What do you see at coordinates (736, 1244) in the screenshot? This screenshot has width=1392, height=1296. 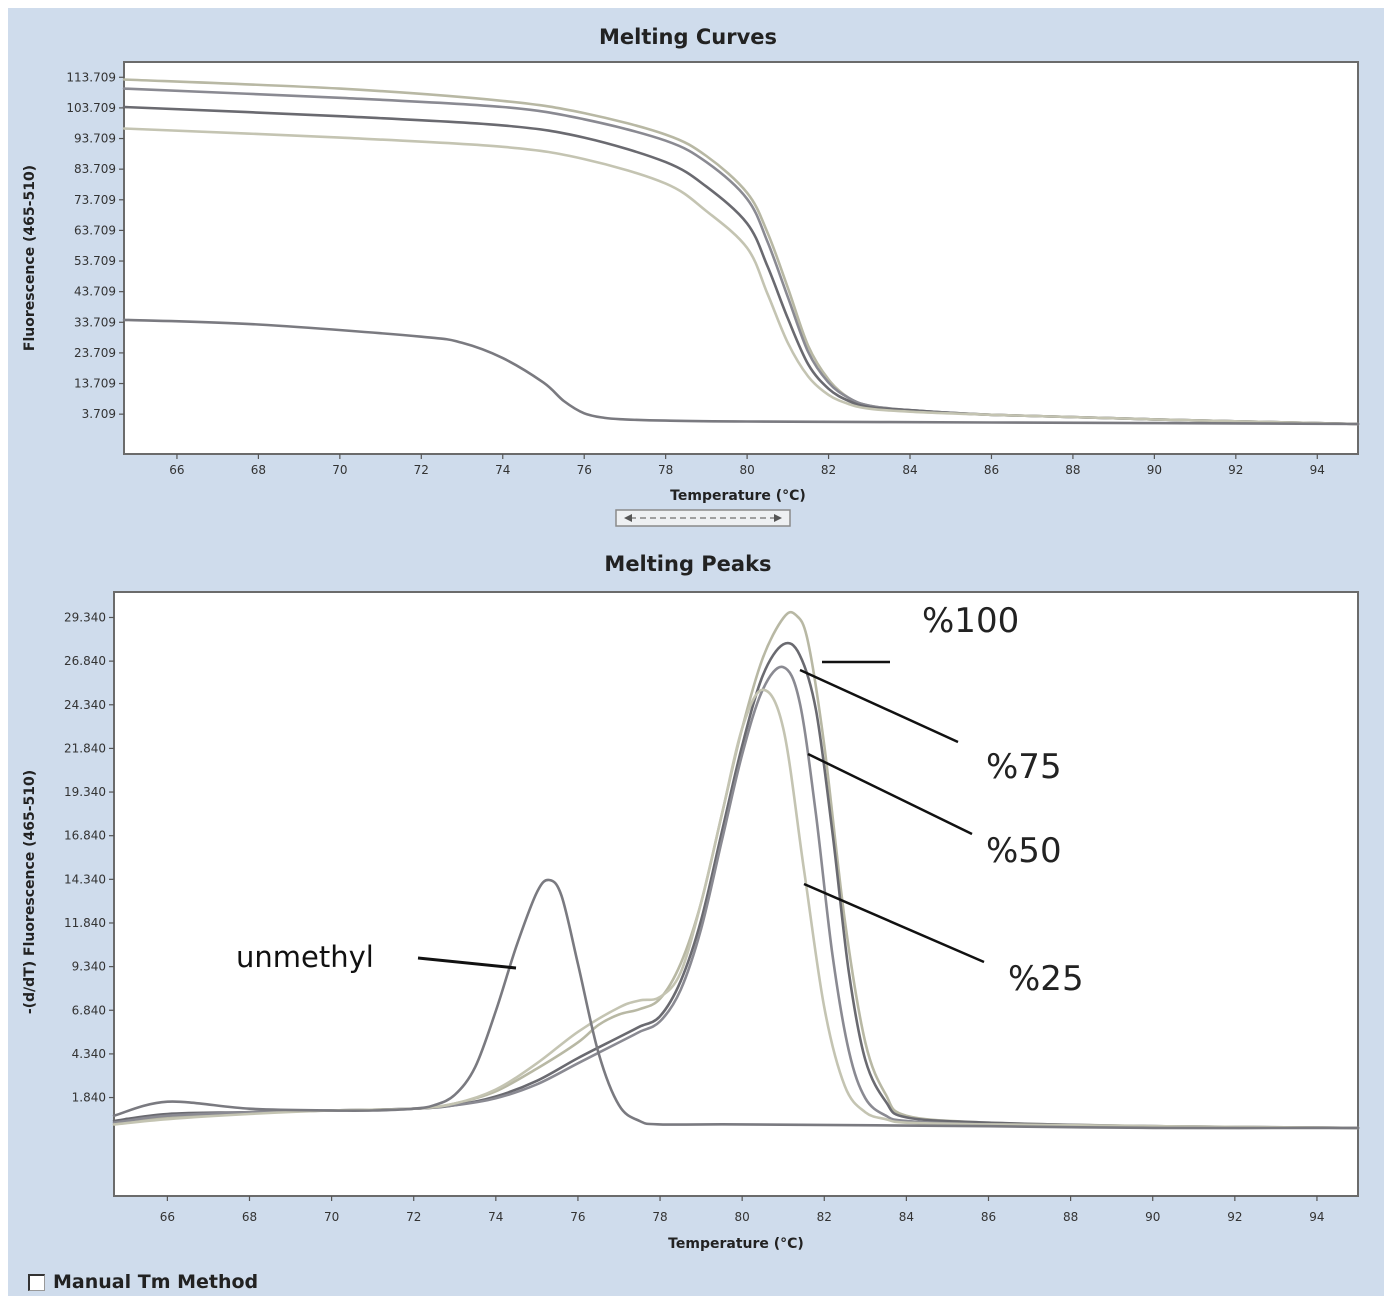 I see `melting-peaks-xlabel: Temperature (°C)` at bounding box center [736, 1244].